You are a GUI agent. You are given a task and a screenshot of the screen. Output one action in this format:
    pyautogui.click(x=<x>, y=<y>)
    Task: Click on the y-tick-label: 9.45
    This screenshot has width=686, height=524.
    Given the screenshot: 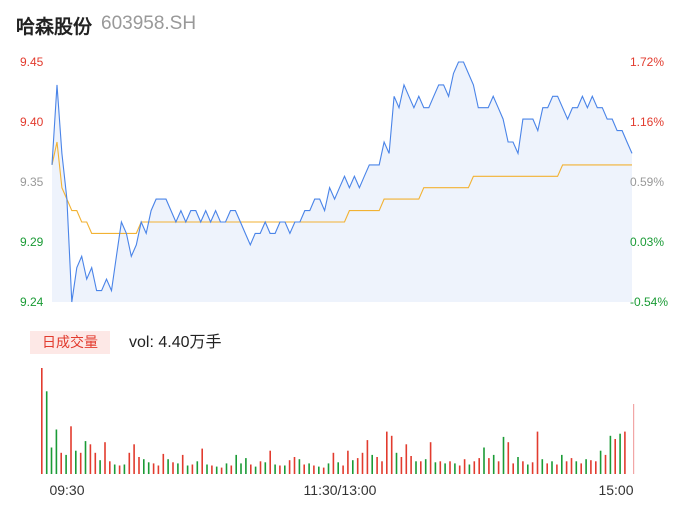 What is the action you would take?
    pyautogui.click(x=32, y=62)
    